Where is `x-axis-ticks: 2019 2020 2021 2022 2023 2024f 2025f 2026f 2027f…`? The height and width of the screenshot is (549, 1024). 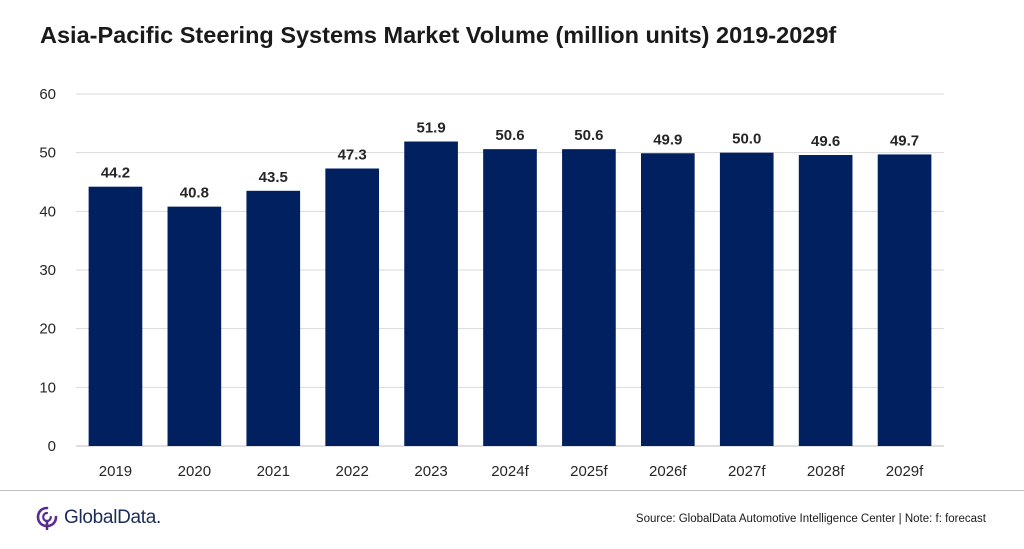
x-axis-ticks: 2019 2020 2021 2022 2023 2024f 2025f 2026f 2027f… is located at coordinates (511, 471).